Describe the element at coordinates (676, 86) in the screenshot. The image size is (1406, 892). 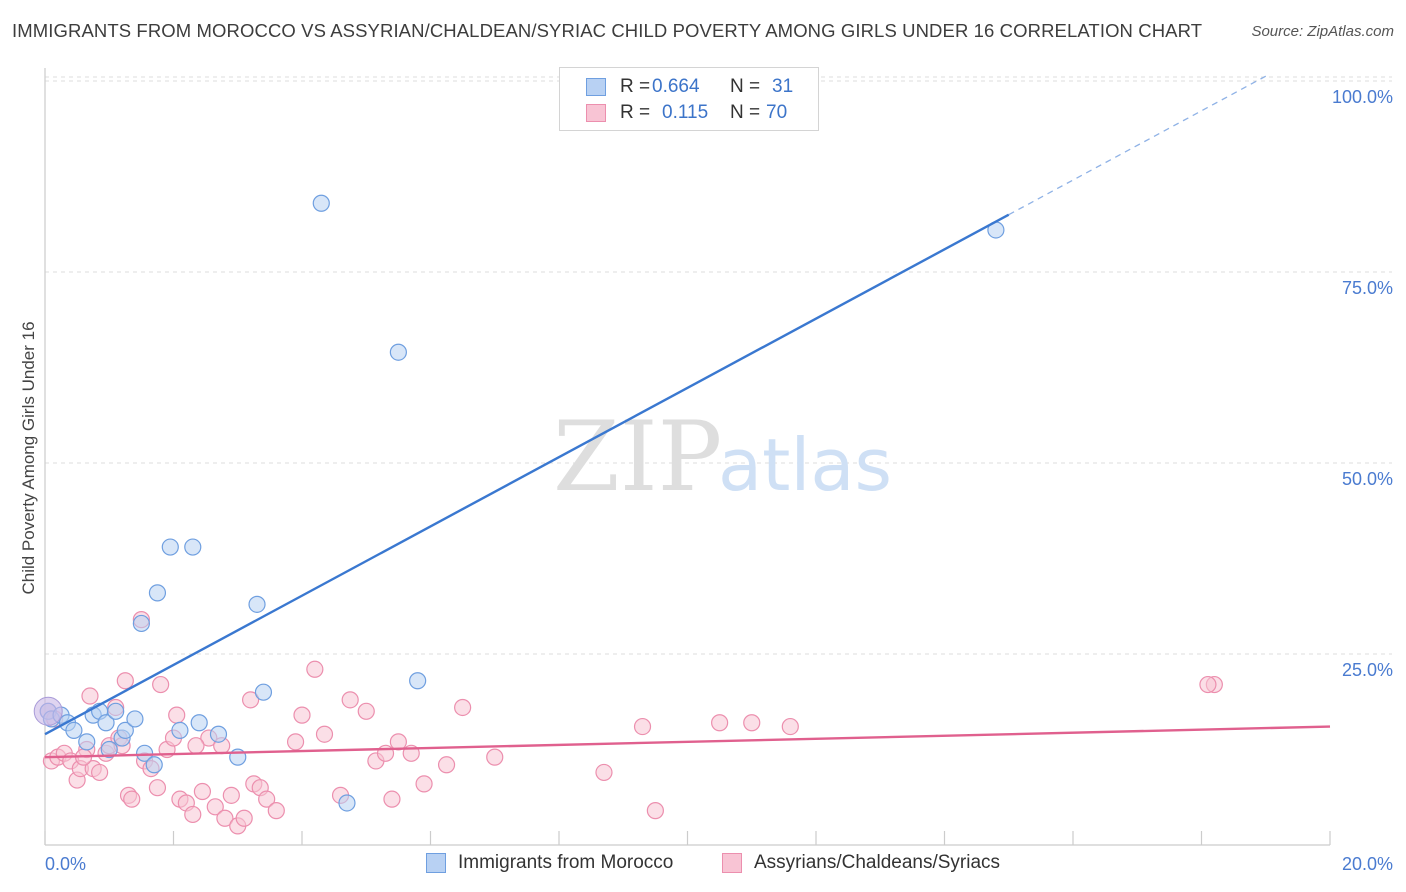
I see `legend-r-value: 0.664` at that location.